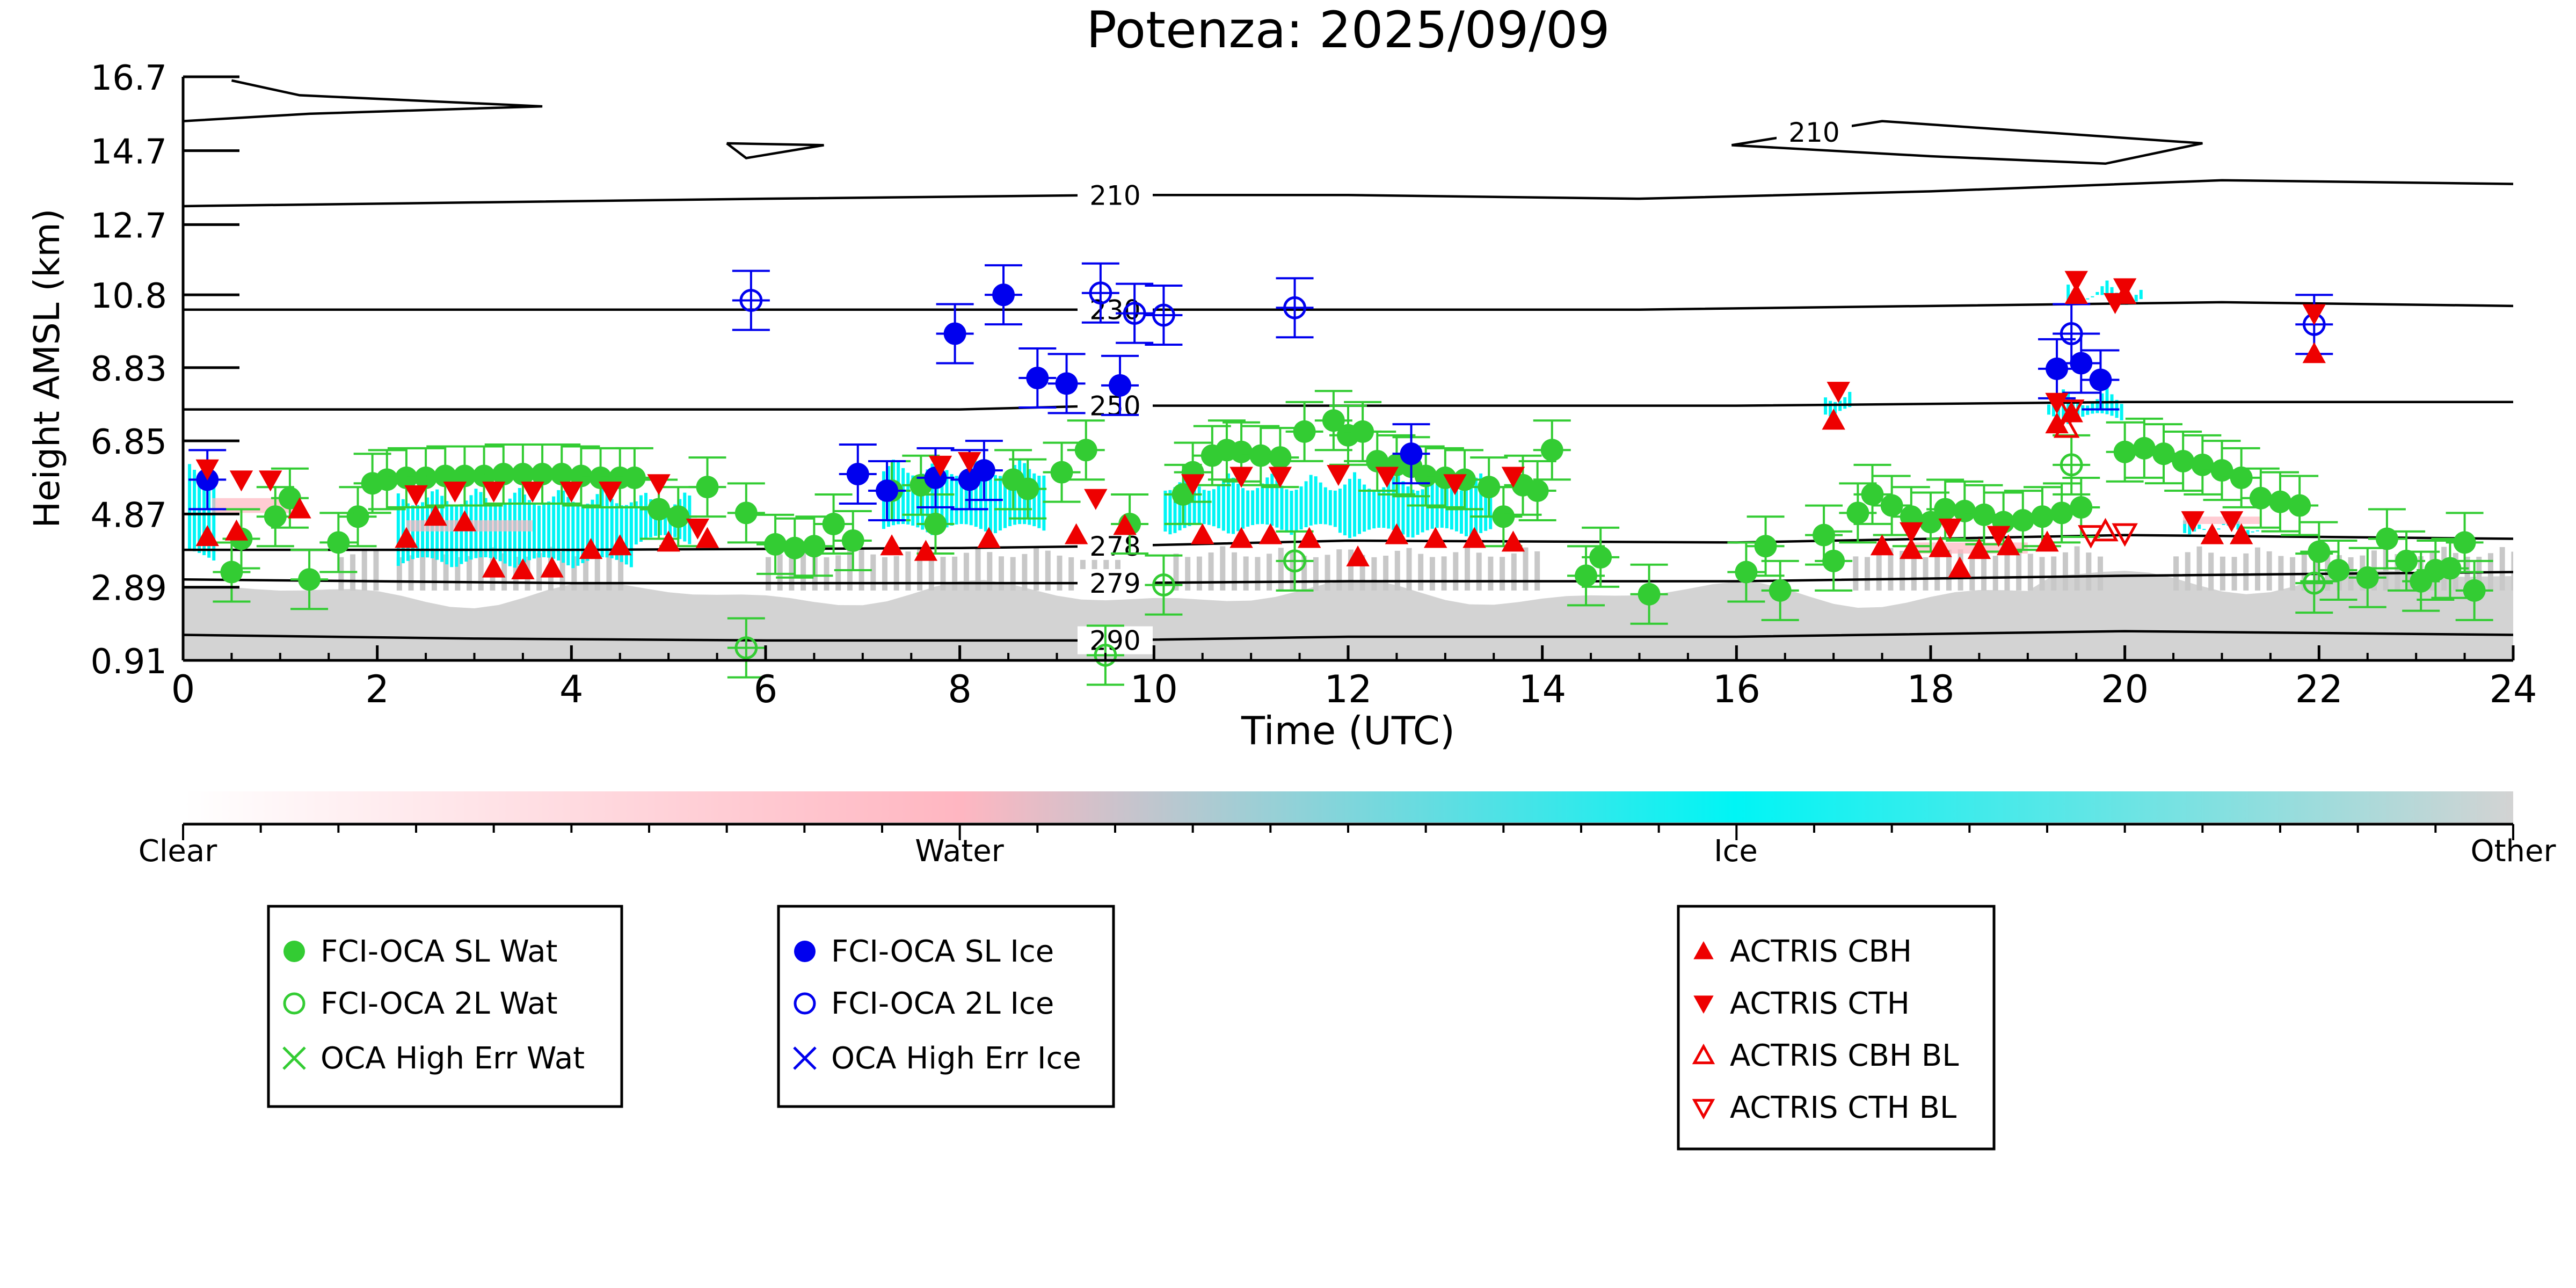  What do you see at coordinates (1542, 689) in the screenshot?
I see `x-tick-label: 14` at bounding box center [1542, 689].